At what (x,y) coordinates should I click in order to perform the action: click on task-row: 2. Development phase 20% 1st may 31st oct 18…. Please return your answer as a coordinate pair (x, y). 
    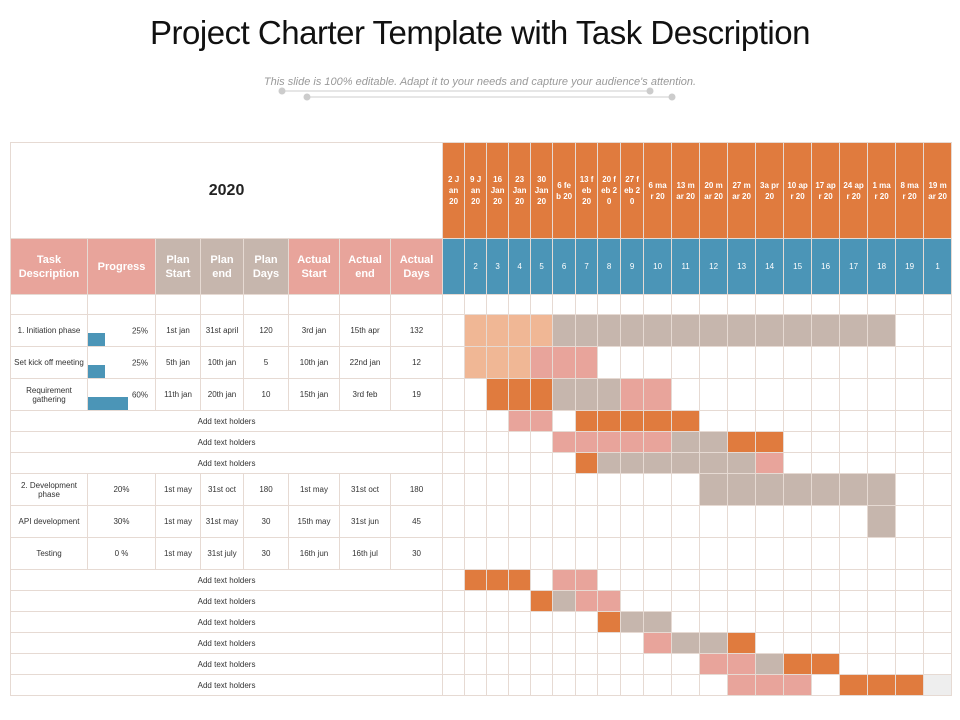
    Looking at the image, I should click on (481, 489).